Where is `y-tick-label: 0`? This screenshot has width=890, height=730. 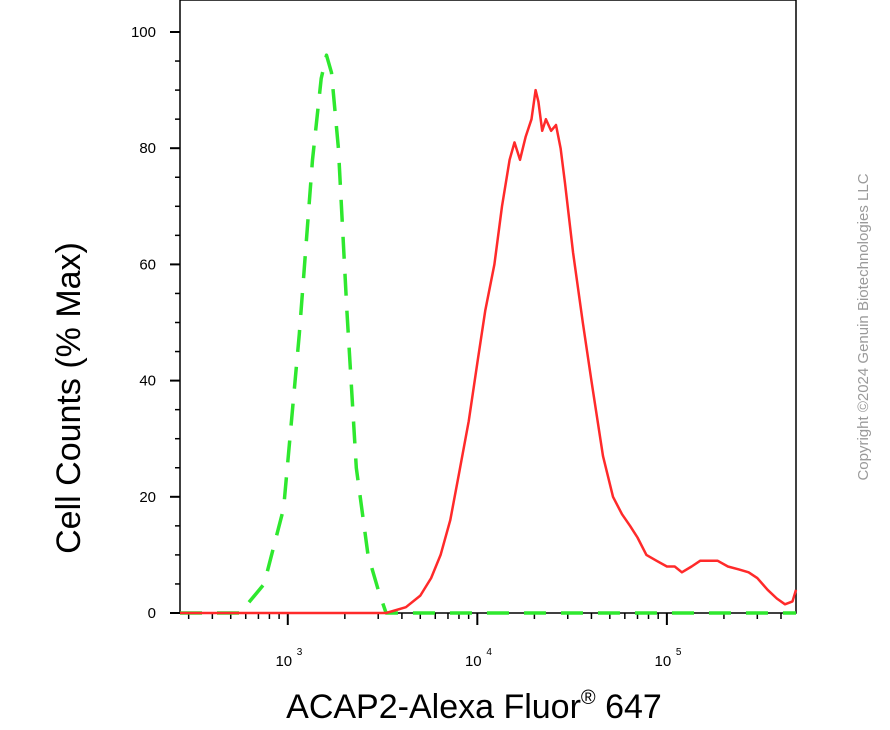 y-tick-label: 0 is located at coordinates (152, 613).